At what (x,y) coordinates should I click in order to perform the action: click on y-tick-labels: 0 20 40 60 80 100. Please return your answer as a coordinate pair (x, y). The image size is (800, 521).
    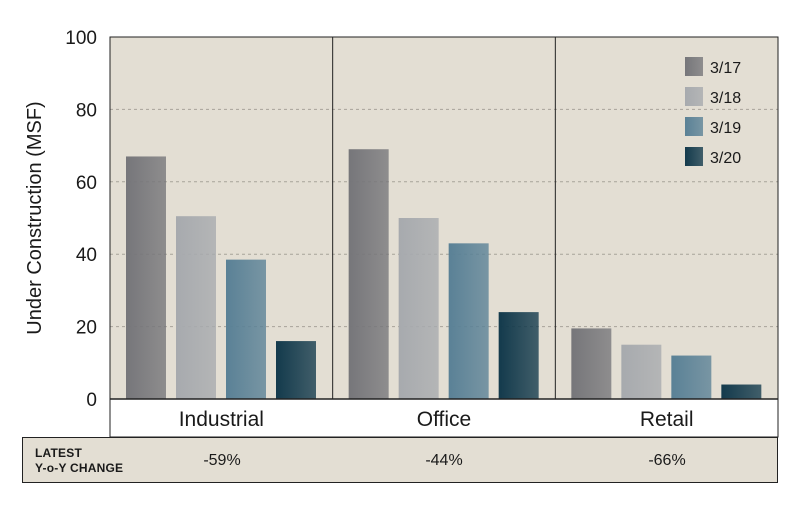
    Looking at the image, I should click on (81, 219).